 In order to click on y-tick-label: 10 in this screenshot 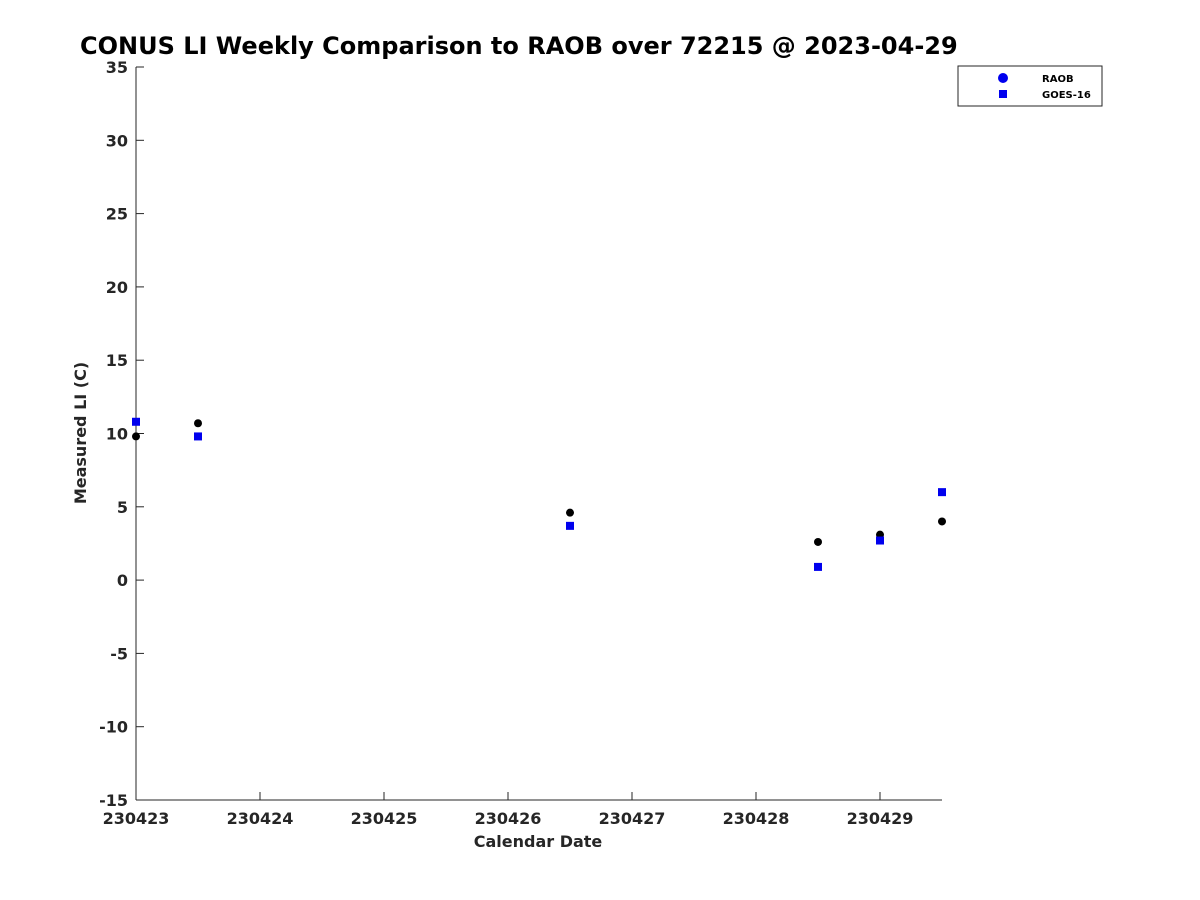, I will do `click(117, 434)`.